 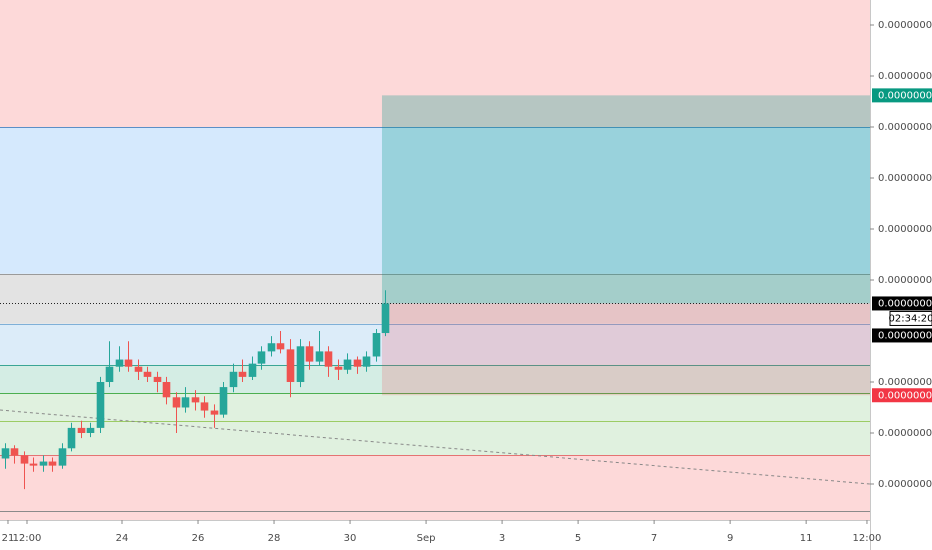 I want to click on countdown-box, so click(x=910, y=318).